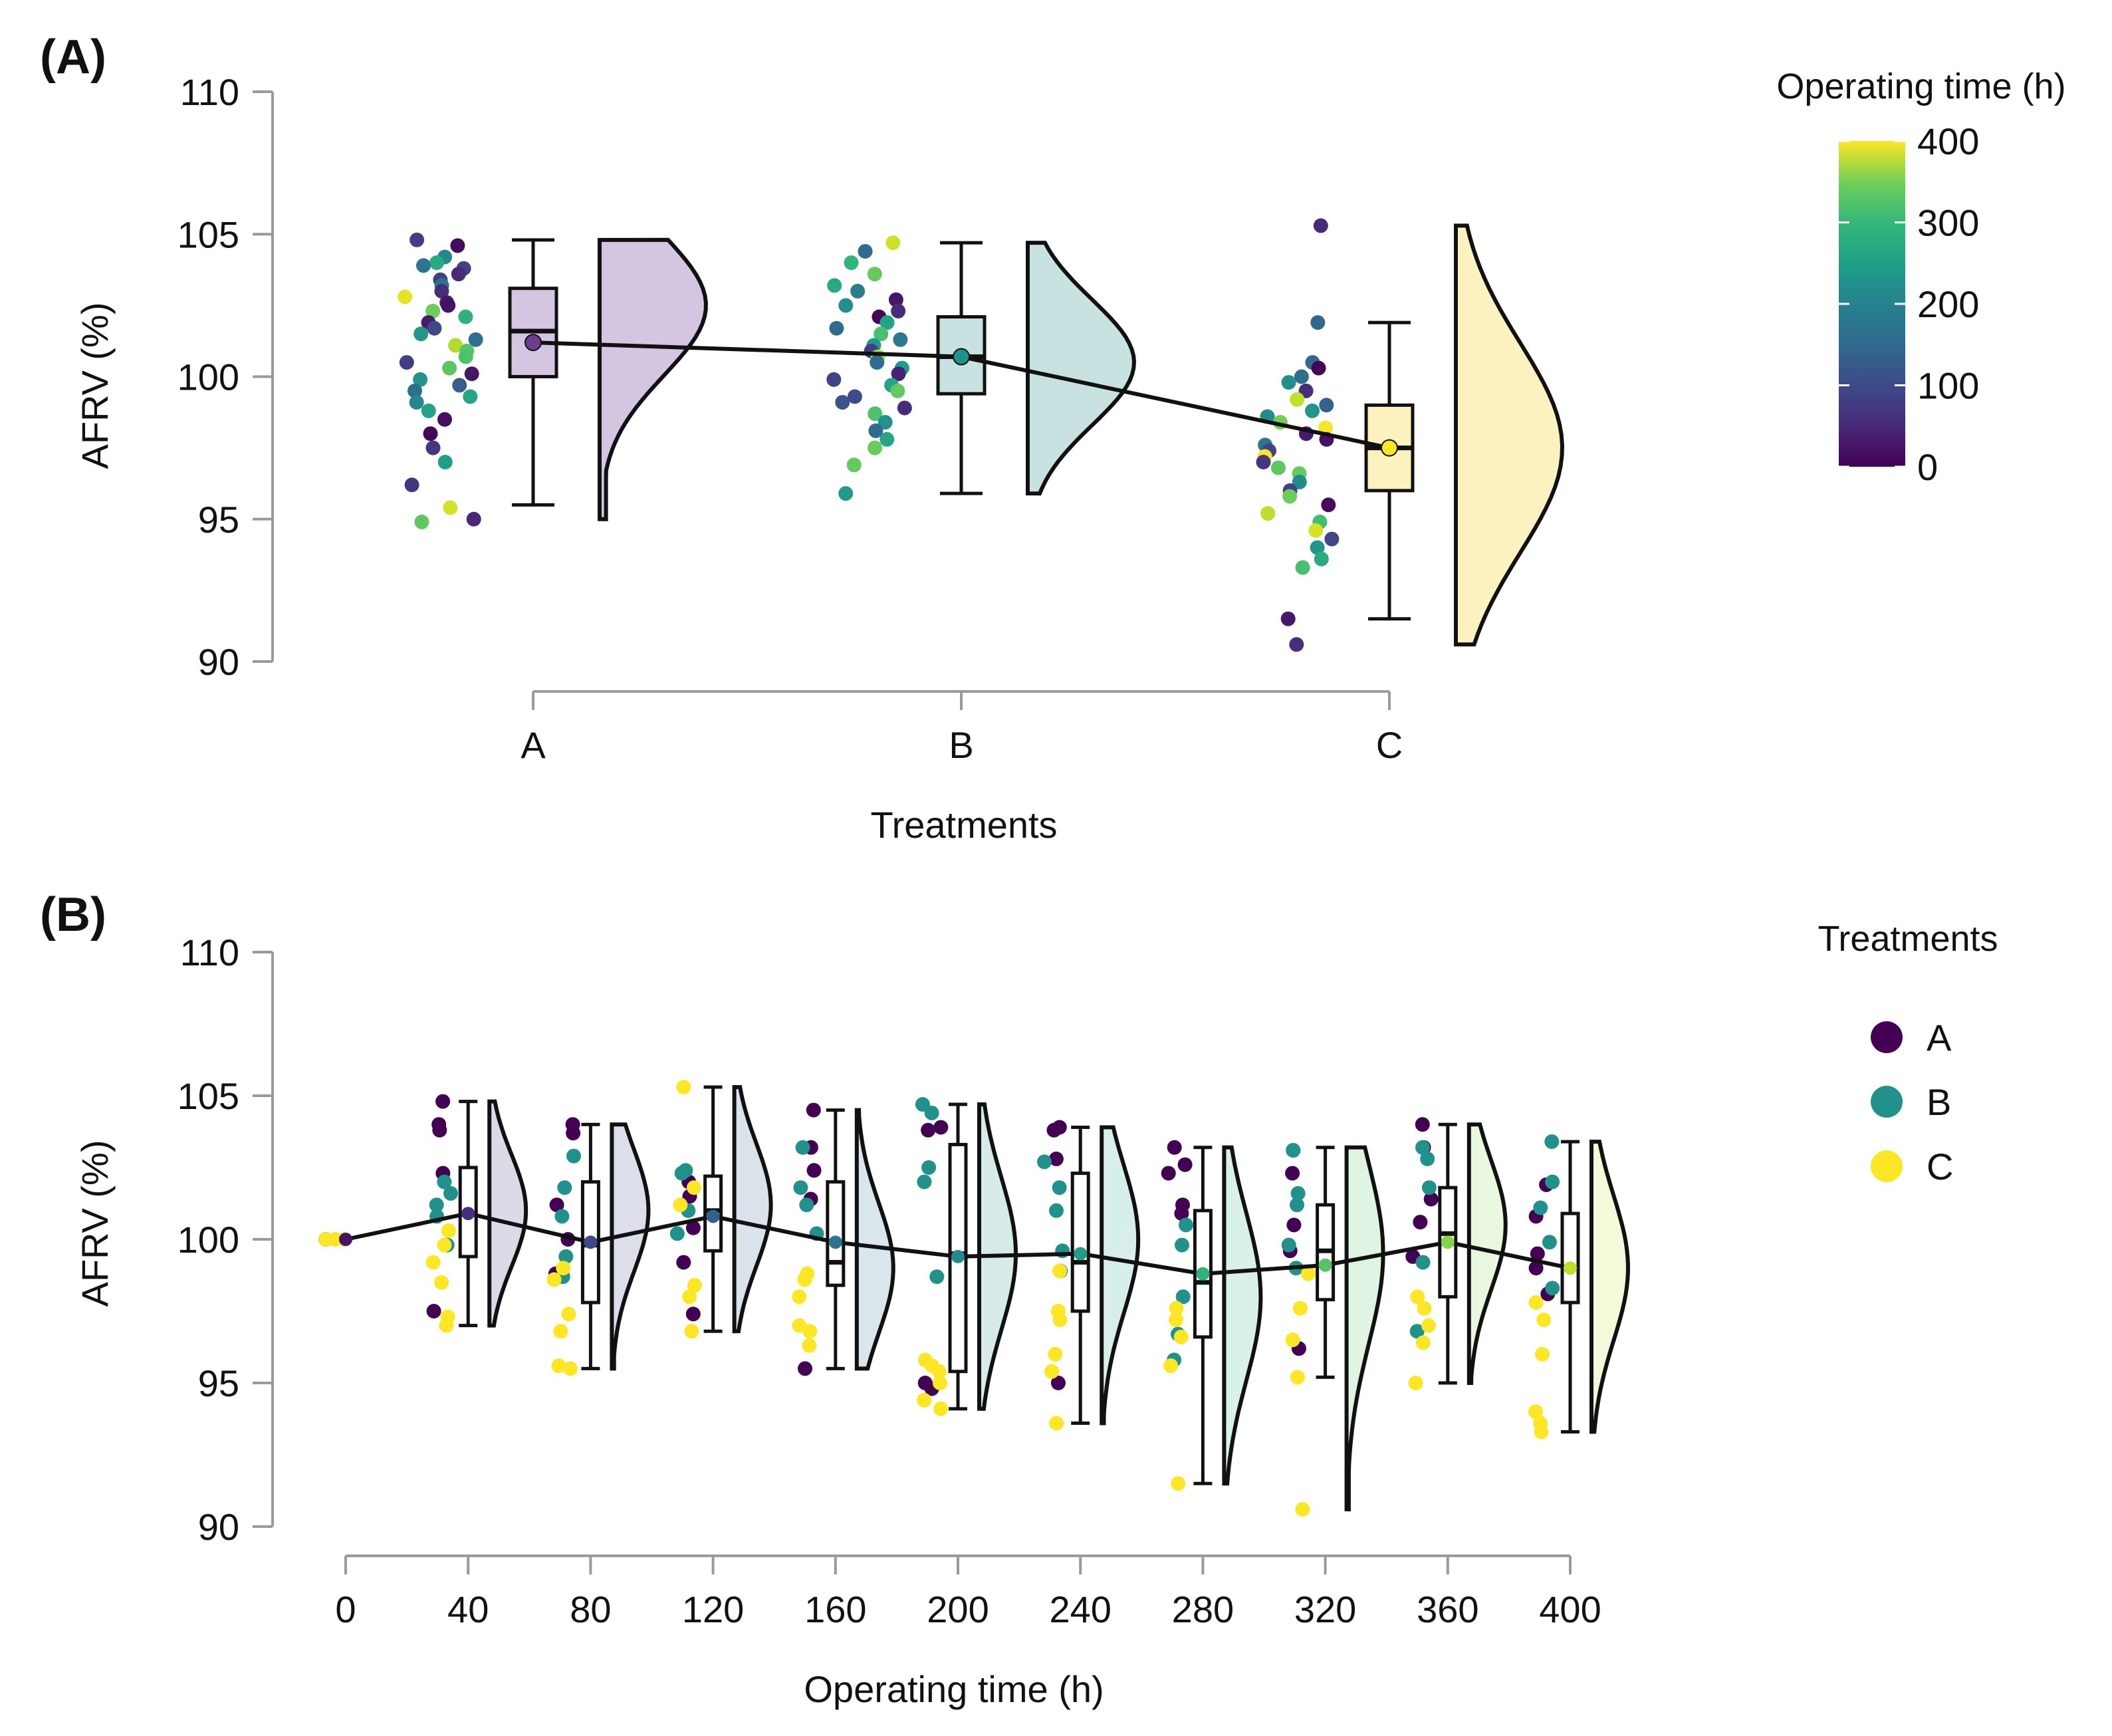 The height and width of the screenshot is (1736, 2112). I want to click on violin-a, so click(653, 379).